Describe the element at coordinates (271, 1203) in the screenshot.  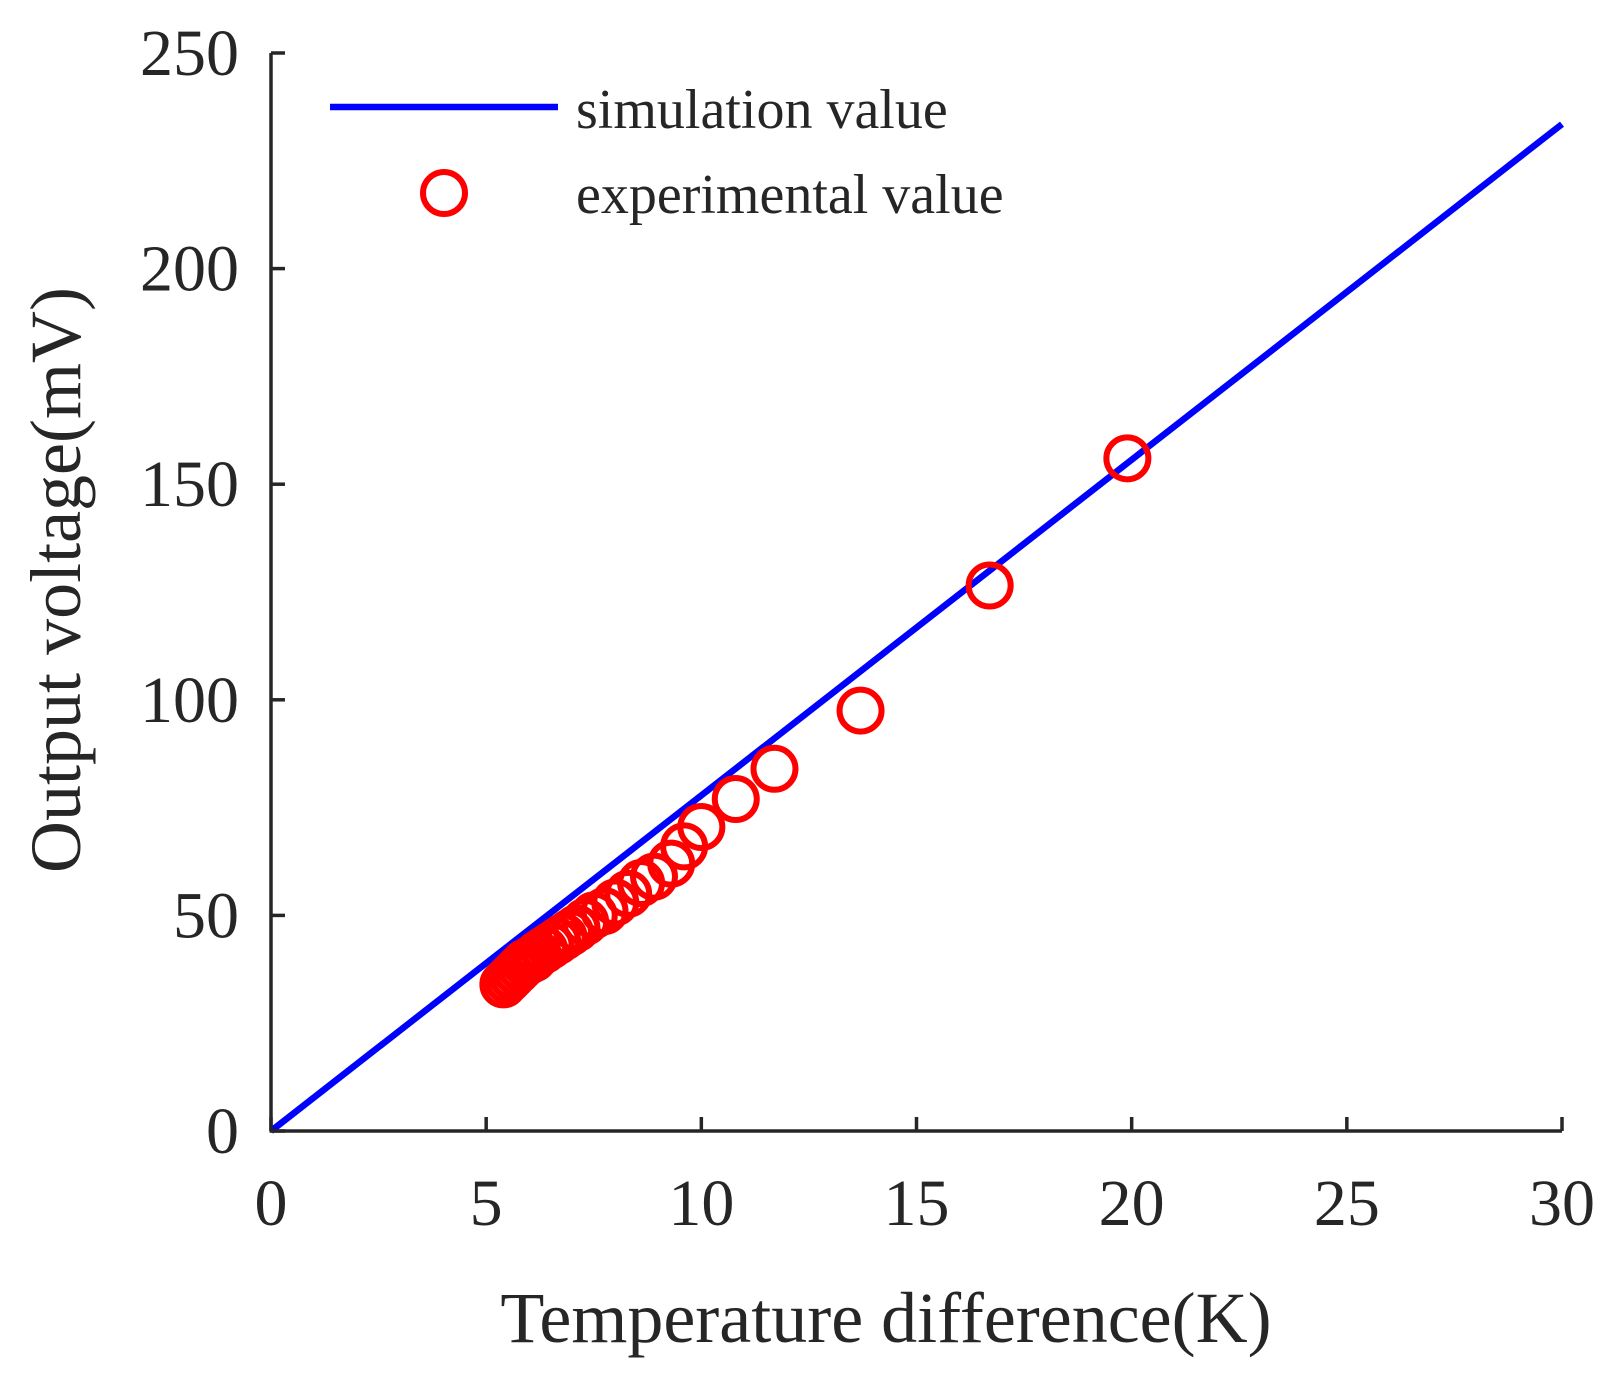
I see `x-tick-label: 0` at that location.